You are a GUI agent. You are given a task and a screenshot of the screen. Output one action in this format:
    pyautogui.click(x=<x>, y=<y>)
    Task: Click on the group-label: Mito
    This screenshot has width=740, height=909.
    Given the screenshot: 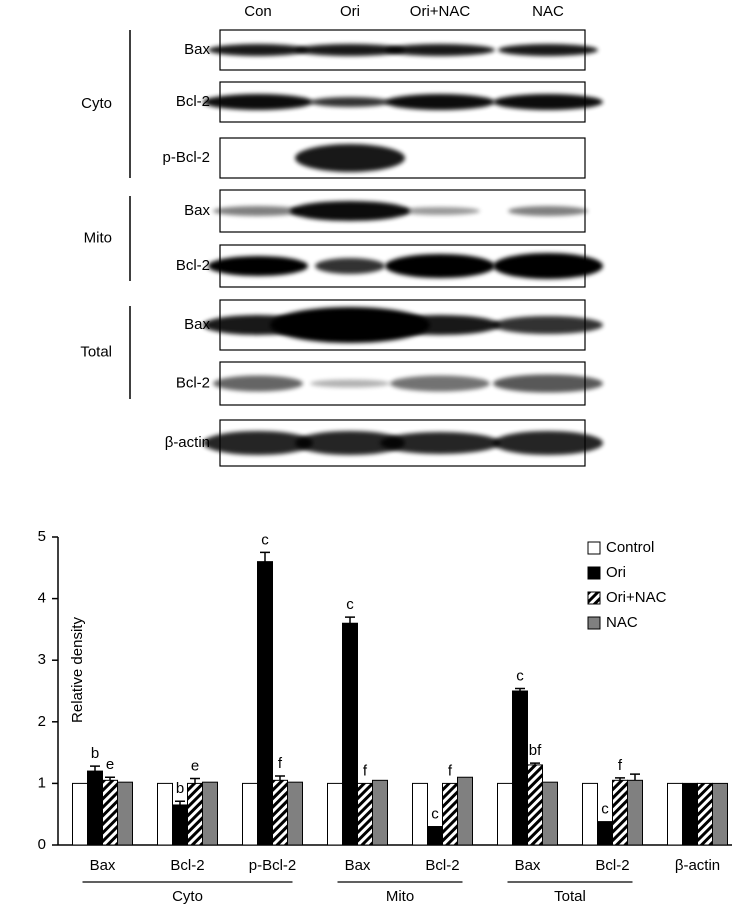 What is the action you would take?
    pyautogui.click(x=400, y=896)
    